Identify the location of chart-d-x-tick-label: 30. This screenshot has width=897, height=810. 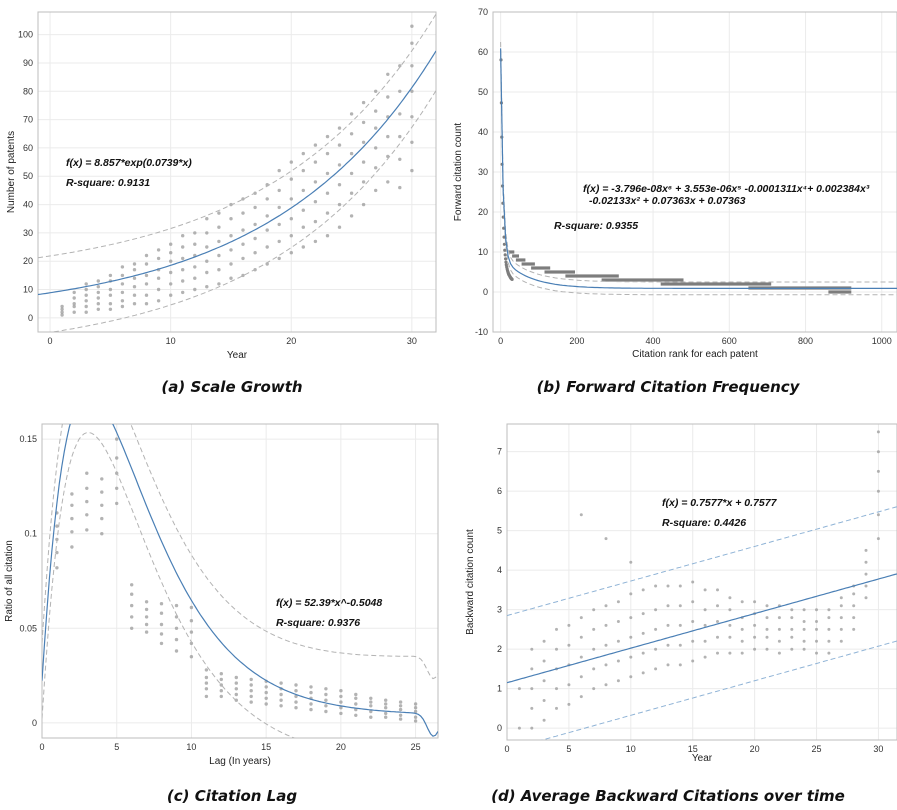
(878, 749).